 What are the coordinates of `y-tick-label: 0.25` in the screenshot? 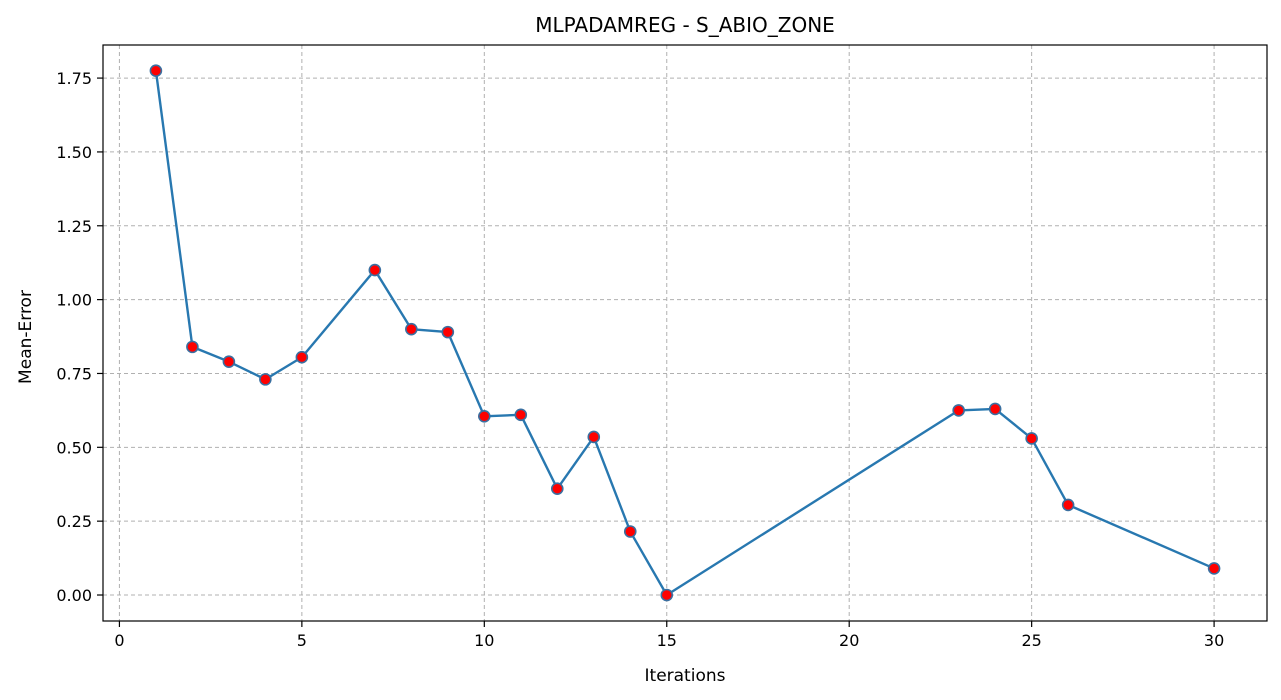 It's located at (74, 521).